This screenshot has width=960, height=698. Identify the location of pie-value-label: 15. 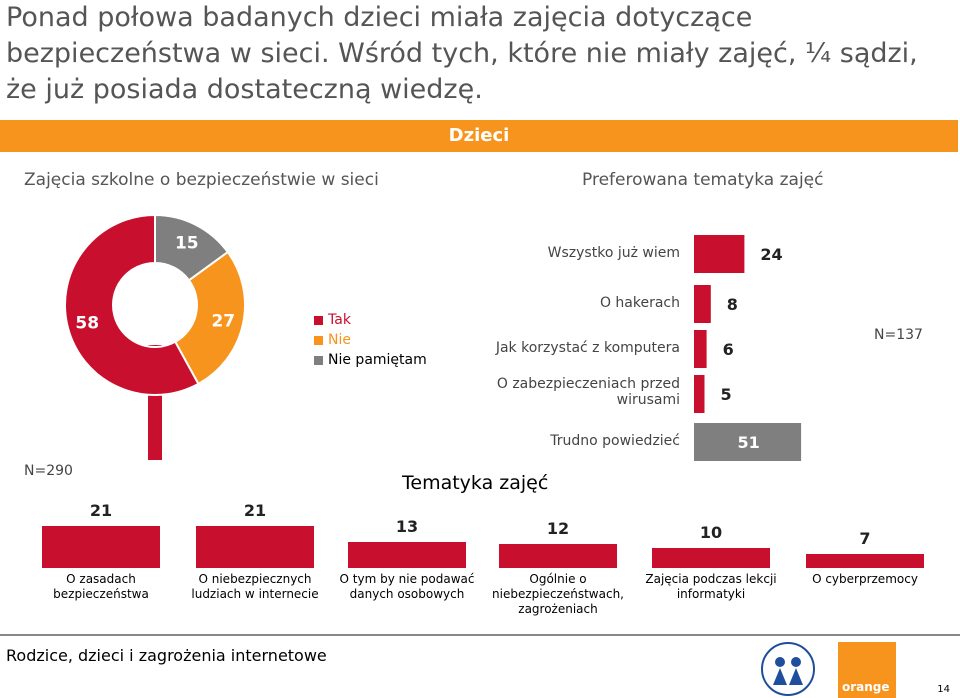
(187, 244).